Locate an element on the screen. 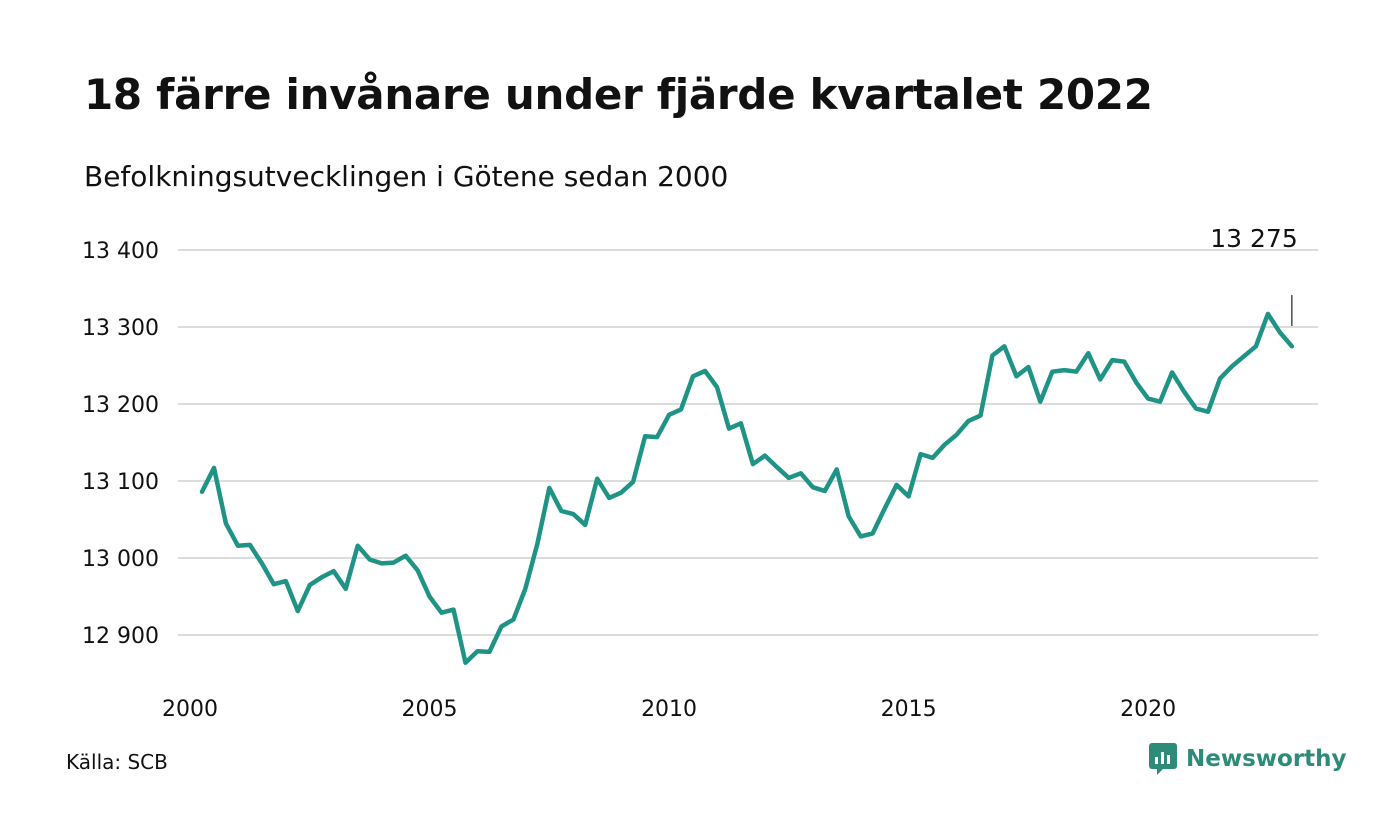 The width and height of the screenshot is (1400, 840). y-axis-tick-labels: 12 900 13 000 13 100 13 200 13 300 13 400 is located at coordinates (120, 444).